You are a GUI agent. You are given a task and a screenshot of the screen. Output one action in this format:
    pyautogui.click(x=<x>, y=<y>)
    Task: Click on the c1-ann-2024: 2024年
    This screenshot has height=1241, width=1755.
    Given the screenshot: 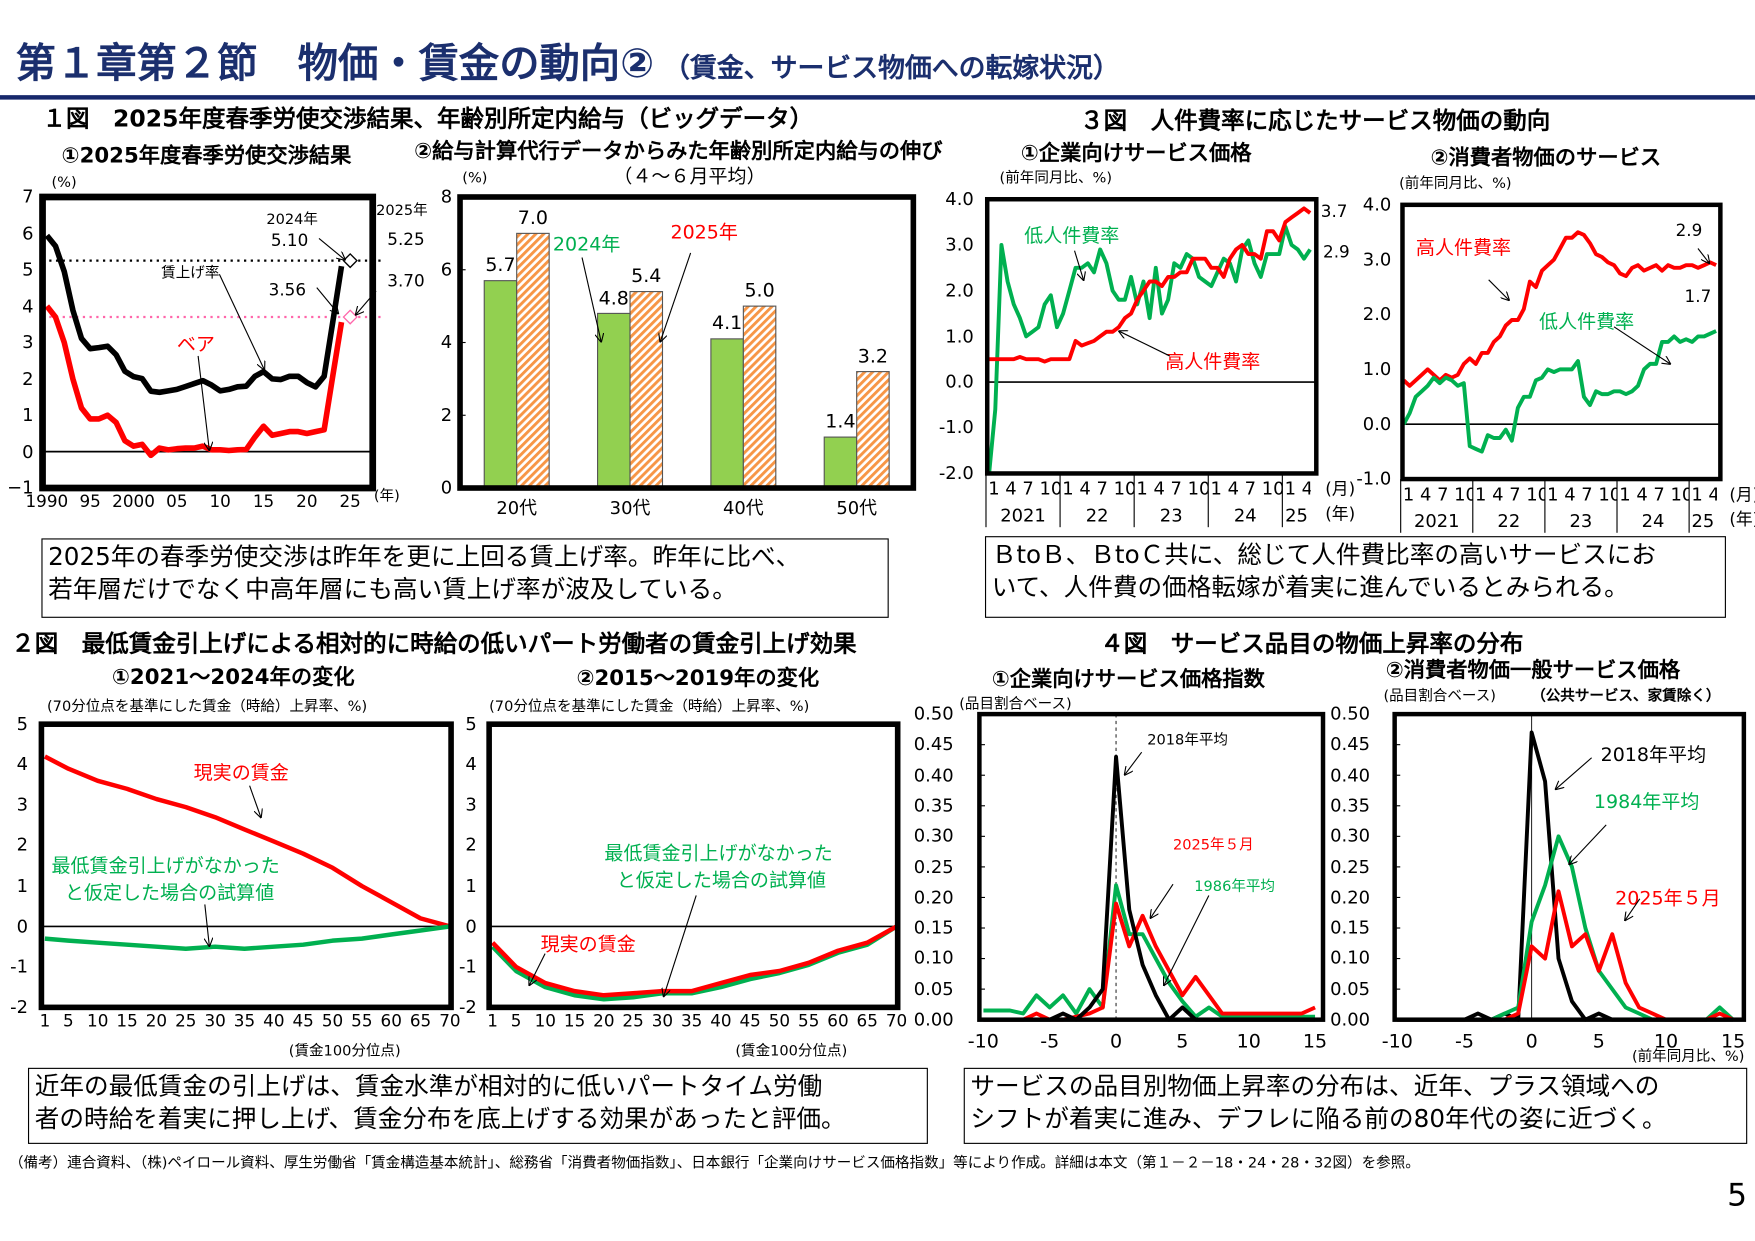 What is the action you would take?
    pyautogui.click(x=292, y=220)
    